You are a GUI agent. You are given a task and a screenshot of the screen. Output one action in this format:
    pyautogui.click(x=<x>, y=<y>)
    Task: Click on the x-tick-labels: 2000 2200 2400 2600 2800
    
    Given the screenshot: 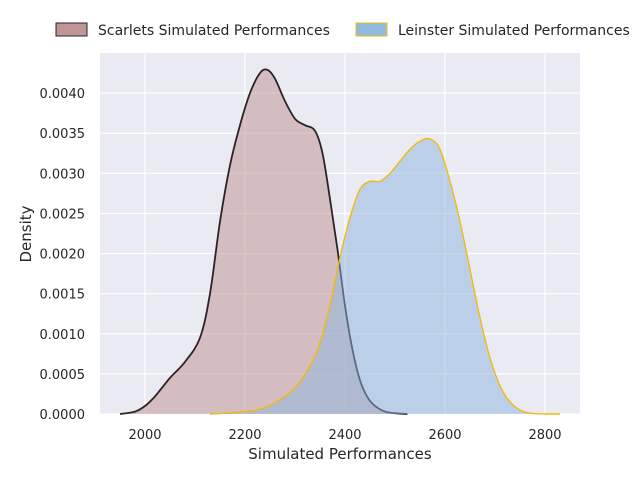 What is the action you would take?
    pyautogui.click(x=344, y=435)
    